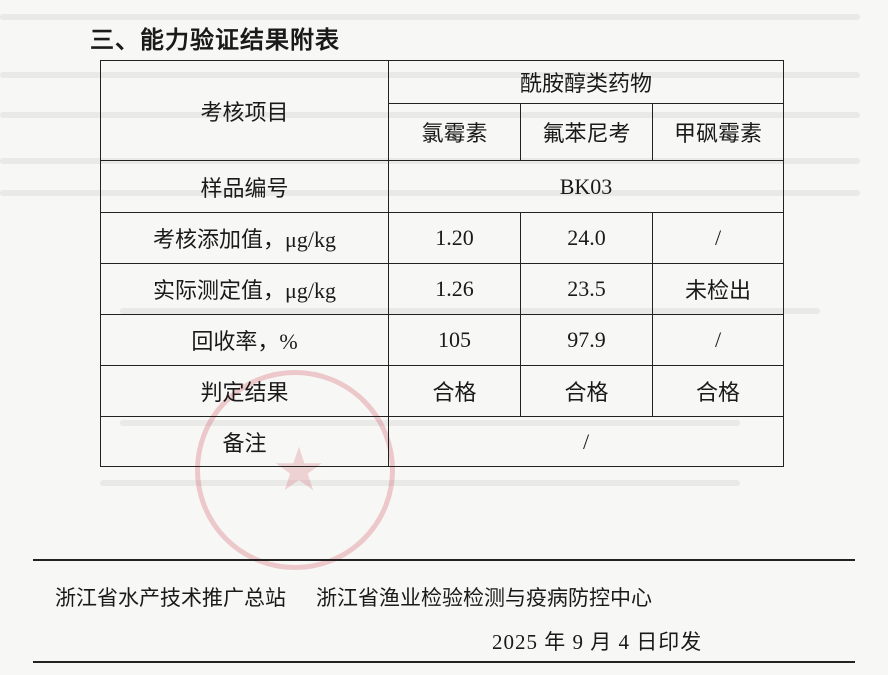 The height and width of the screenshot is (675, 888). I want to click on org-name: 浙江省渔业检验检测与疫病防控中心, so click(484, 598).